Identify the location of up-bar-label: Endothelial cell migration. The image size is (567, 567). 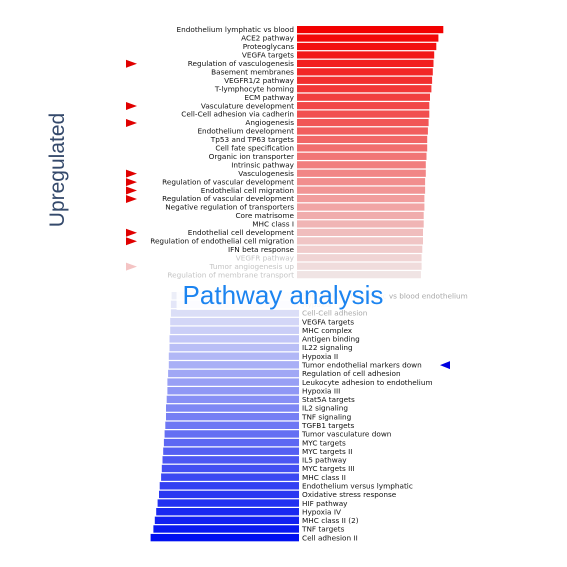
(247, 190).